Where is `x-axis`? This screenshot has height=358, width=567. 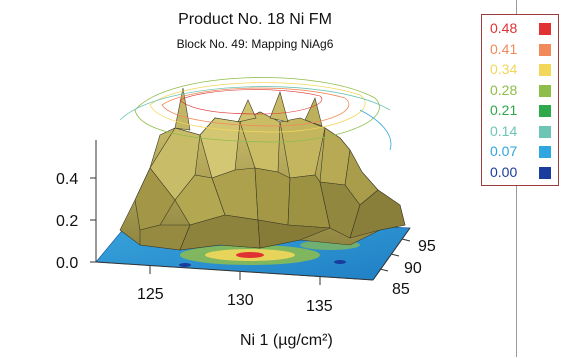
x-axis is located at coordinates (234, 273).